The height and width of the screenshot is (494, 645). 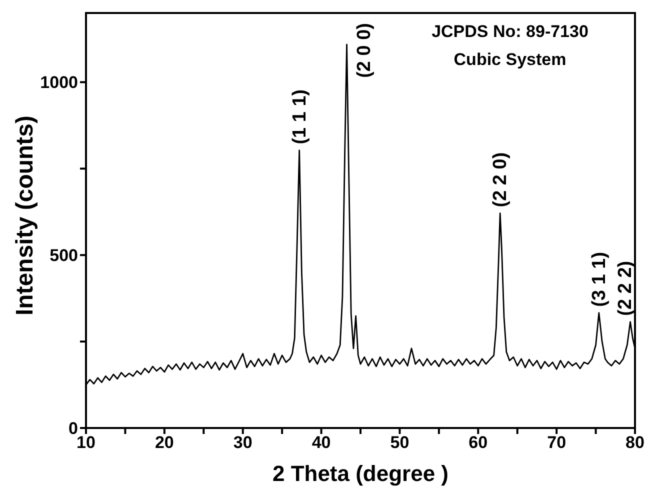 I want to click on x-tick-label: 20, so click(x=164, y=442).